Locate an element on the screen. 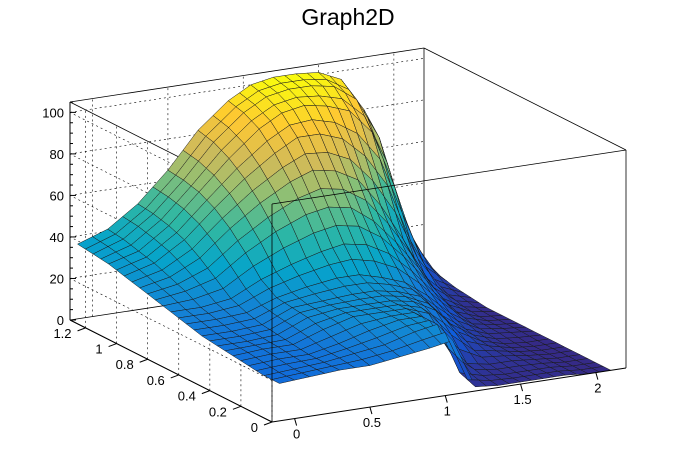 This screenshot has width=696, height=472. y-axis is located at coordinates (171, 371).